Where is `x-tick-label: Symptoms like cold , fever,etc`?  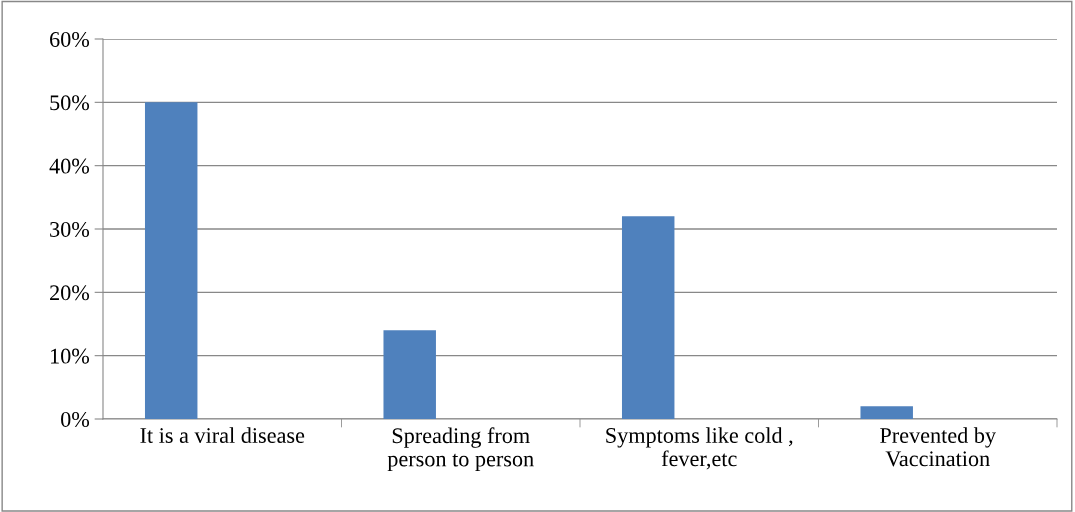 x-tick-label: Symptoms like cold , fever,etc is located at coordinates (699, 448).